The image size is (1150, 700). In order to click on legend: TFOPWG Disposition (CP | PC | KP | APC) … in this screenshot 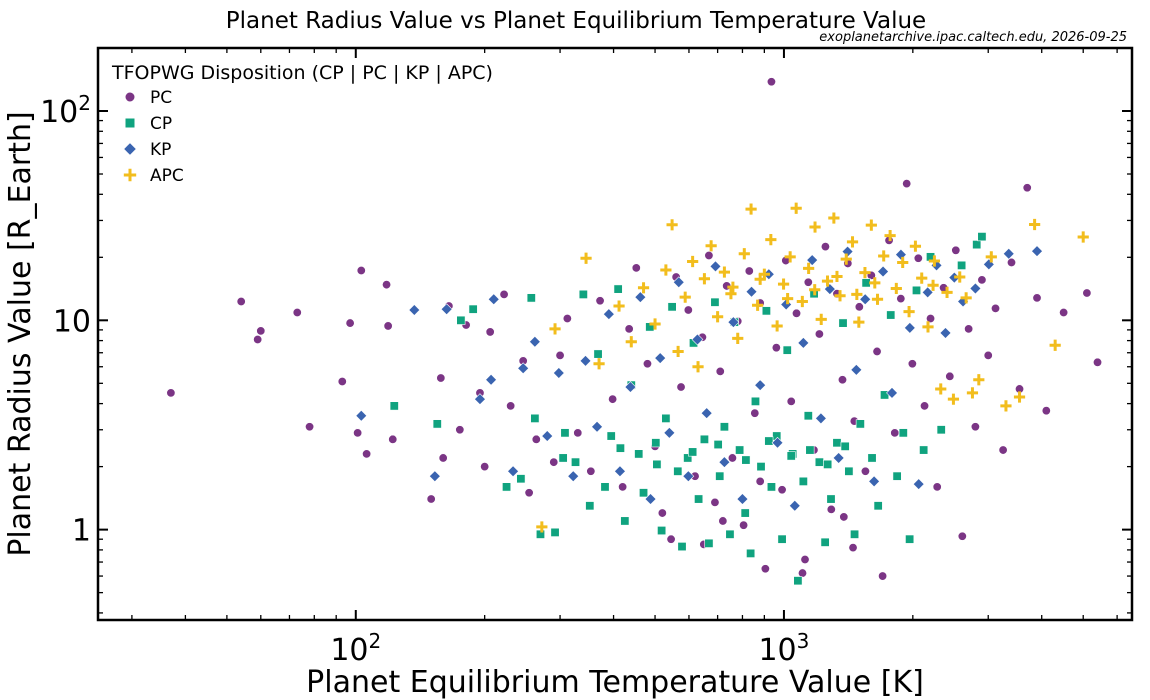, I will do `click(302, 124)`.